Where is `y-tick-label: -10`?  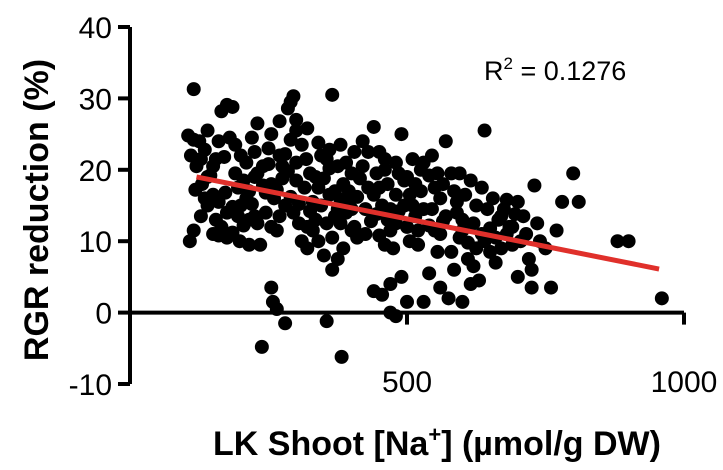
y-tick-label: -10 is located at coordinates (90, 385).